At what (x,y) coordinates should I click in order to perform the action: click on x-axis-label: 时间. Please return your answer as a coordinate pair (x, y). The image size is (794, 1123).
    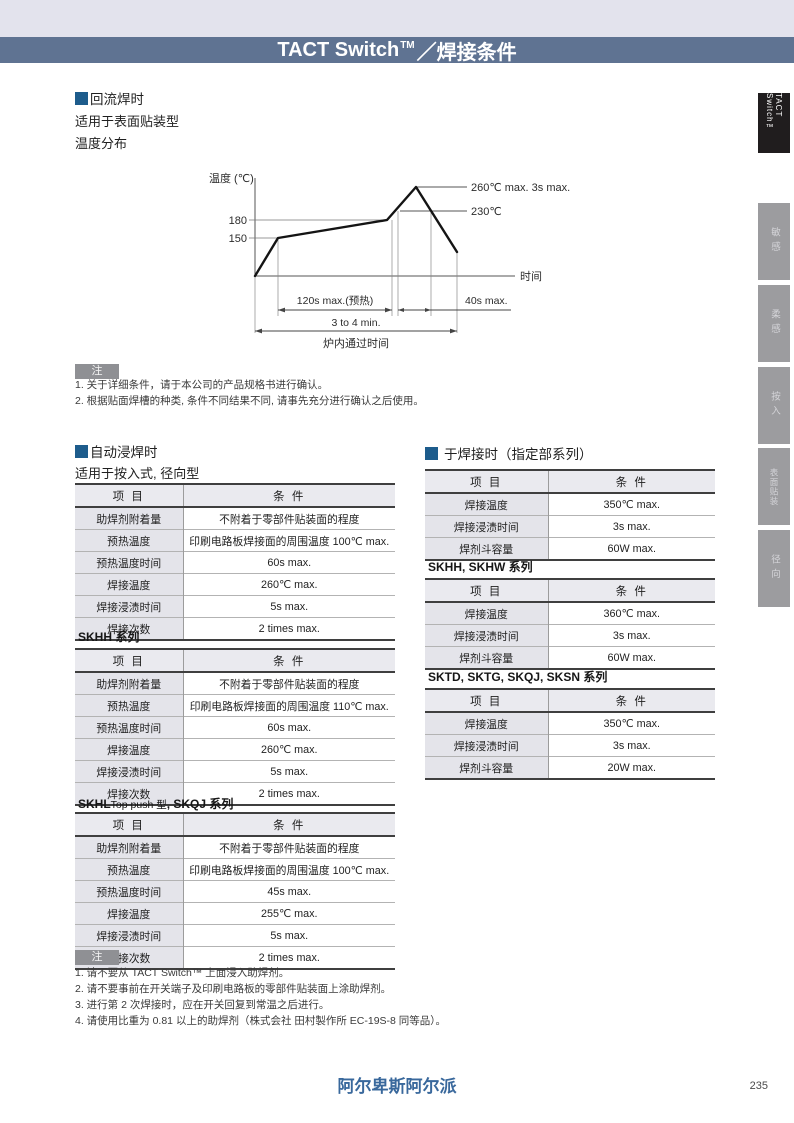
    Looking at the image, I should click on (531, 276).